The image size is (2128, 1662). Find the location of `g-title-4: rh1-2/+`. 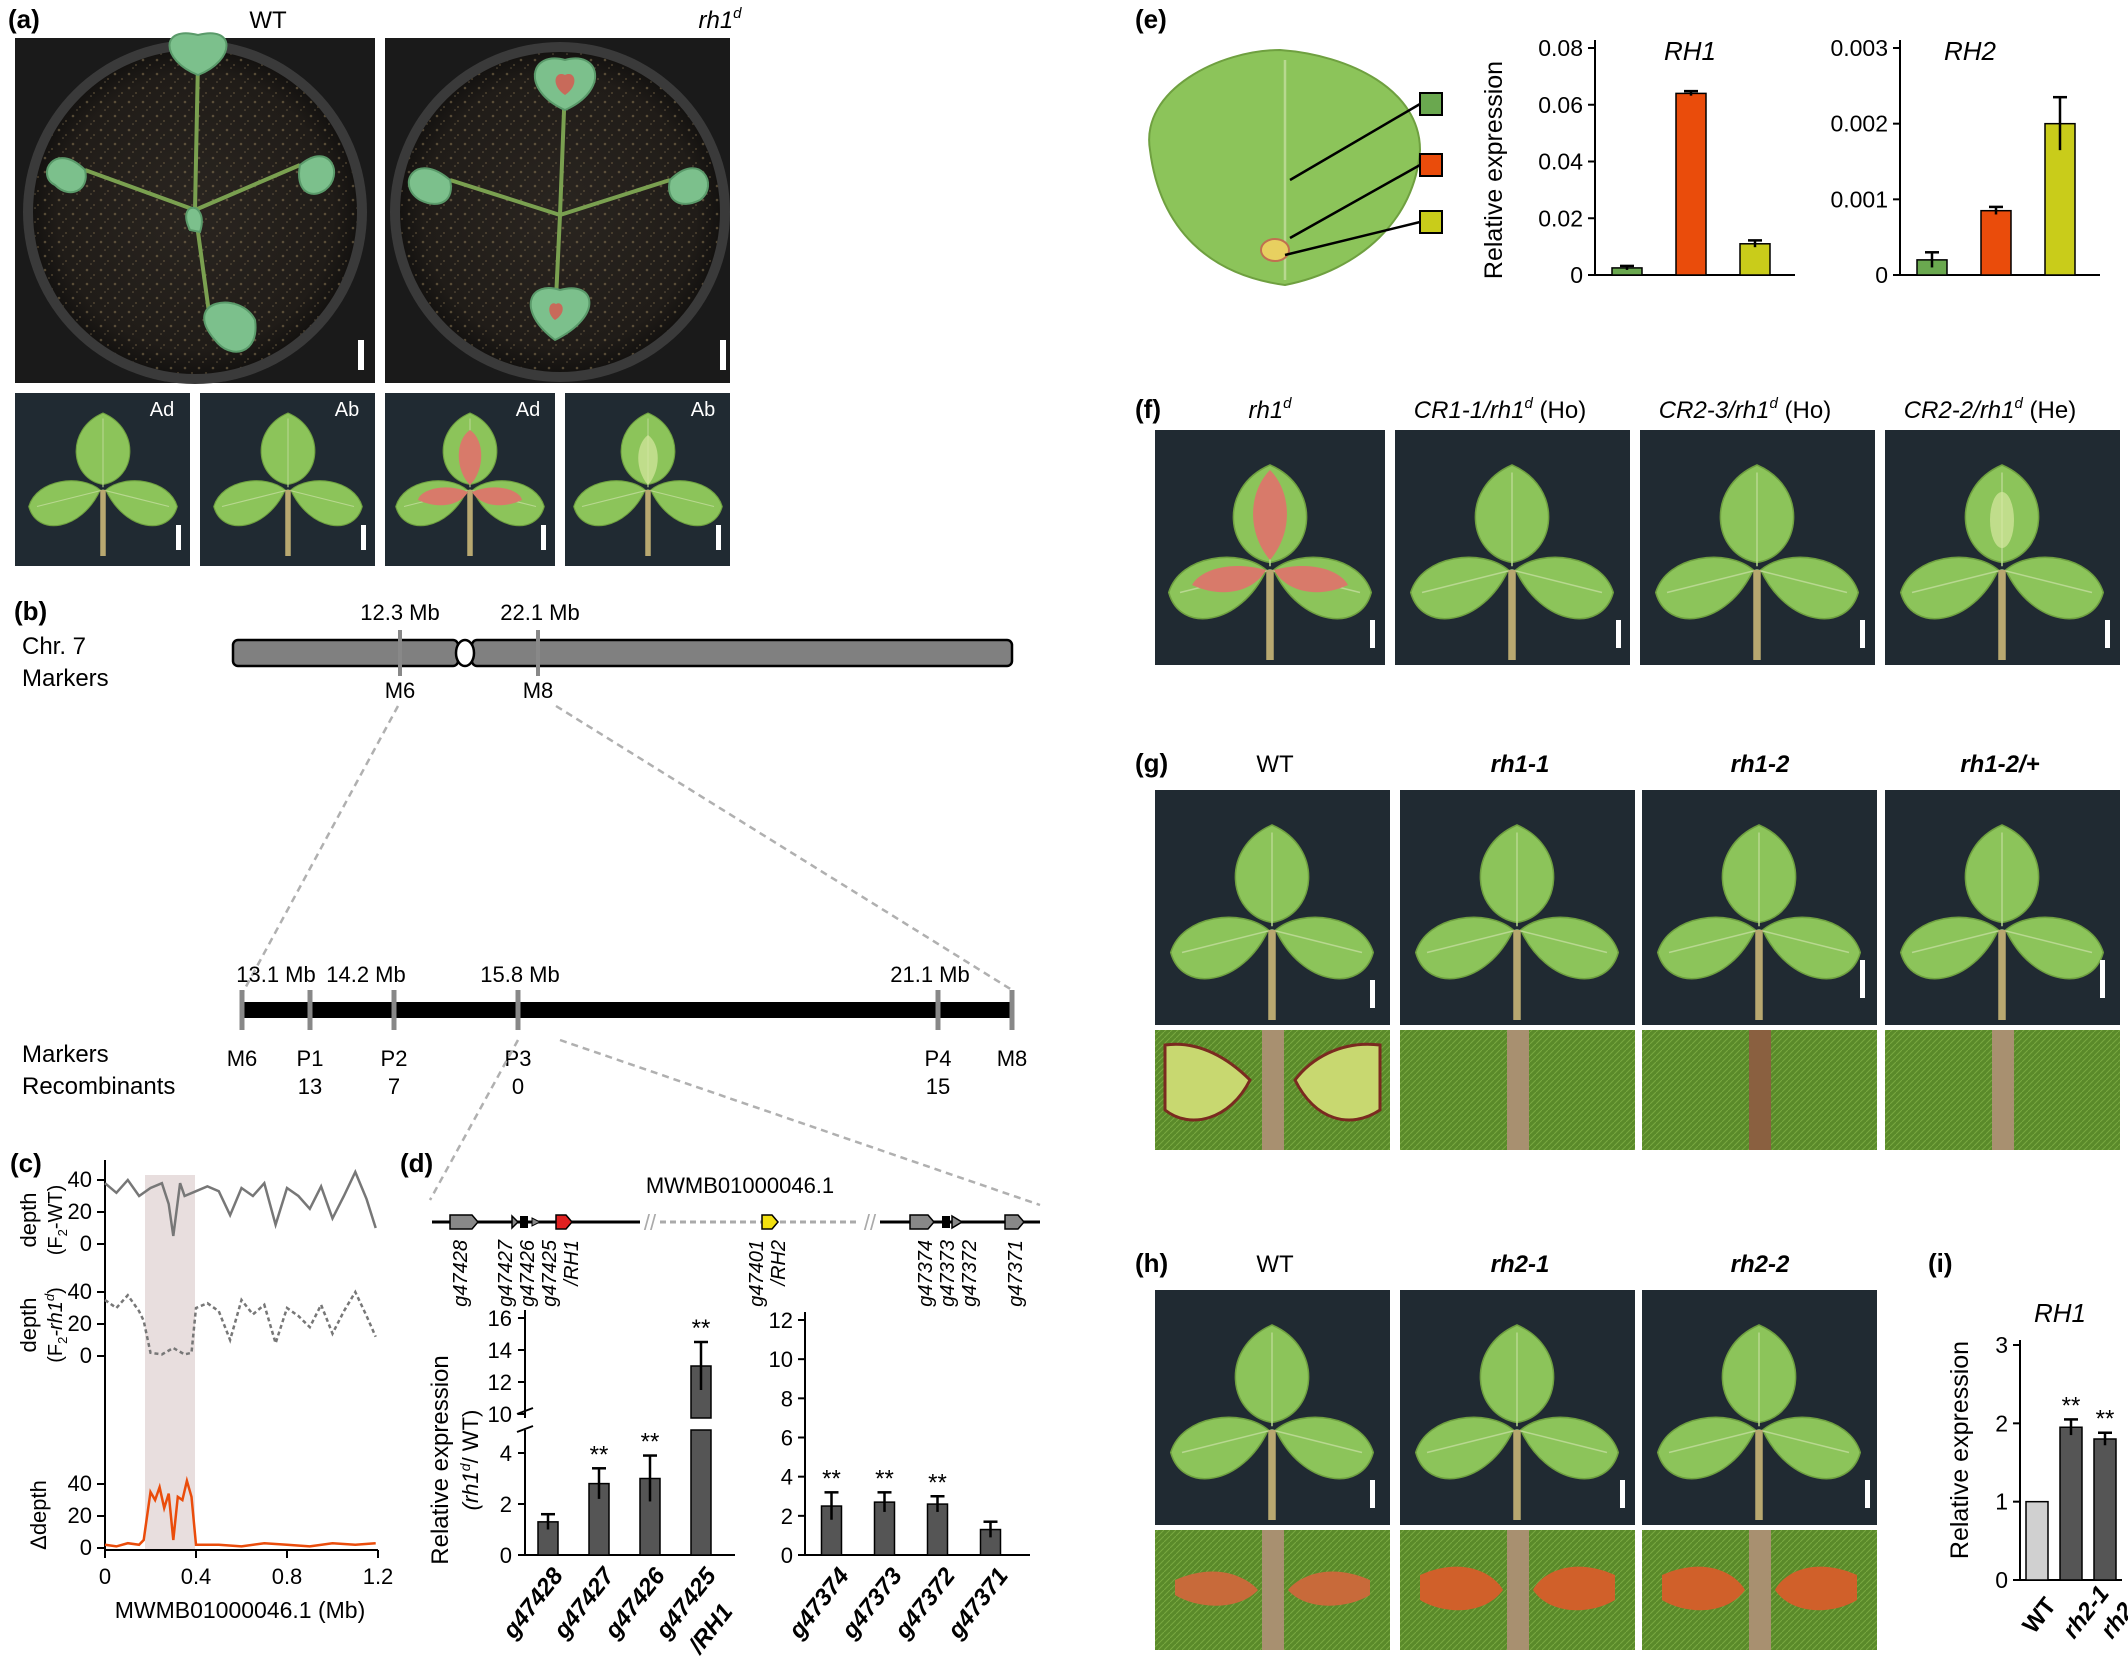

g-title-4: rh1-2/+ is located at coordinates (1999, 764).